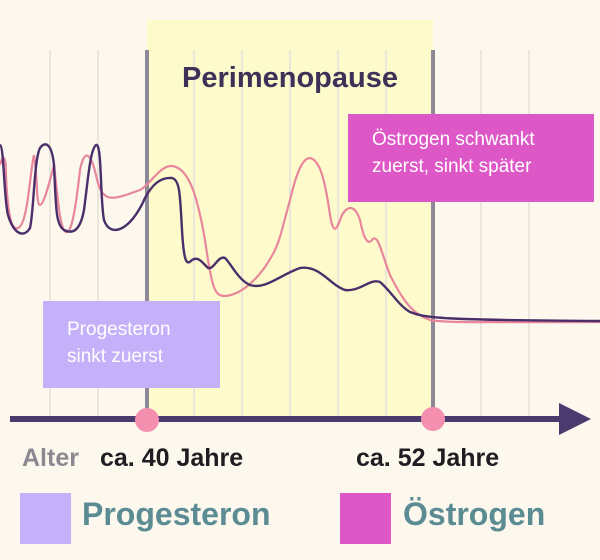  Describe the element at coordinates (433, 419) in the screenshot. I see `marker-52-dot` at that location.